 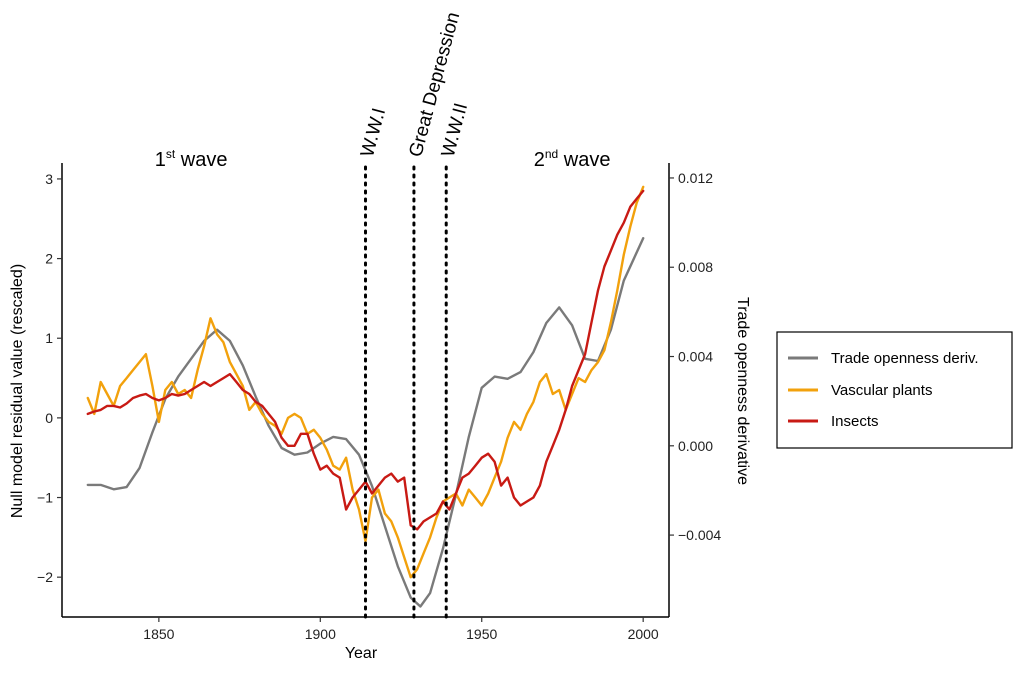 What do you see at coordinates (373, 132) in the screenshot?
I see `event-label: W.W.I` at bounding box center [373, 132].